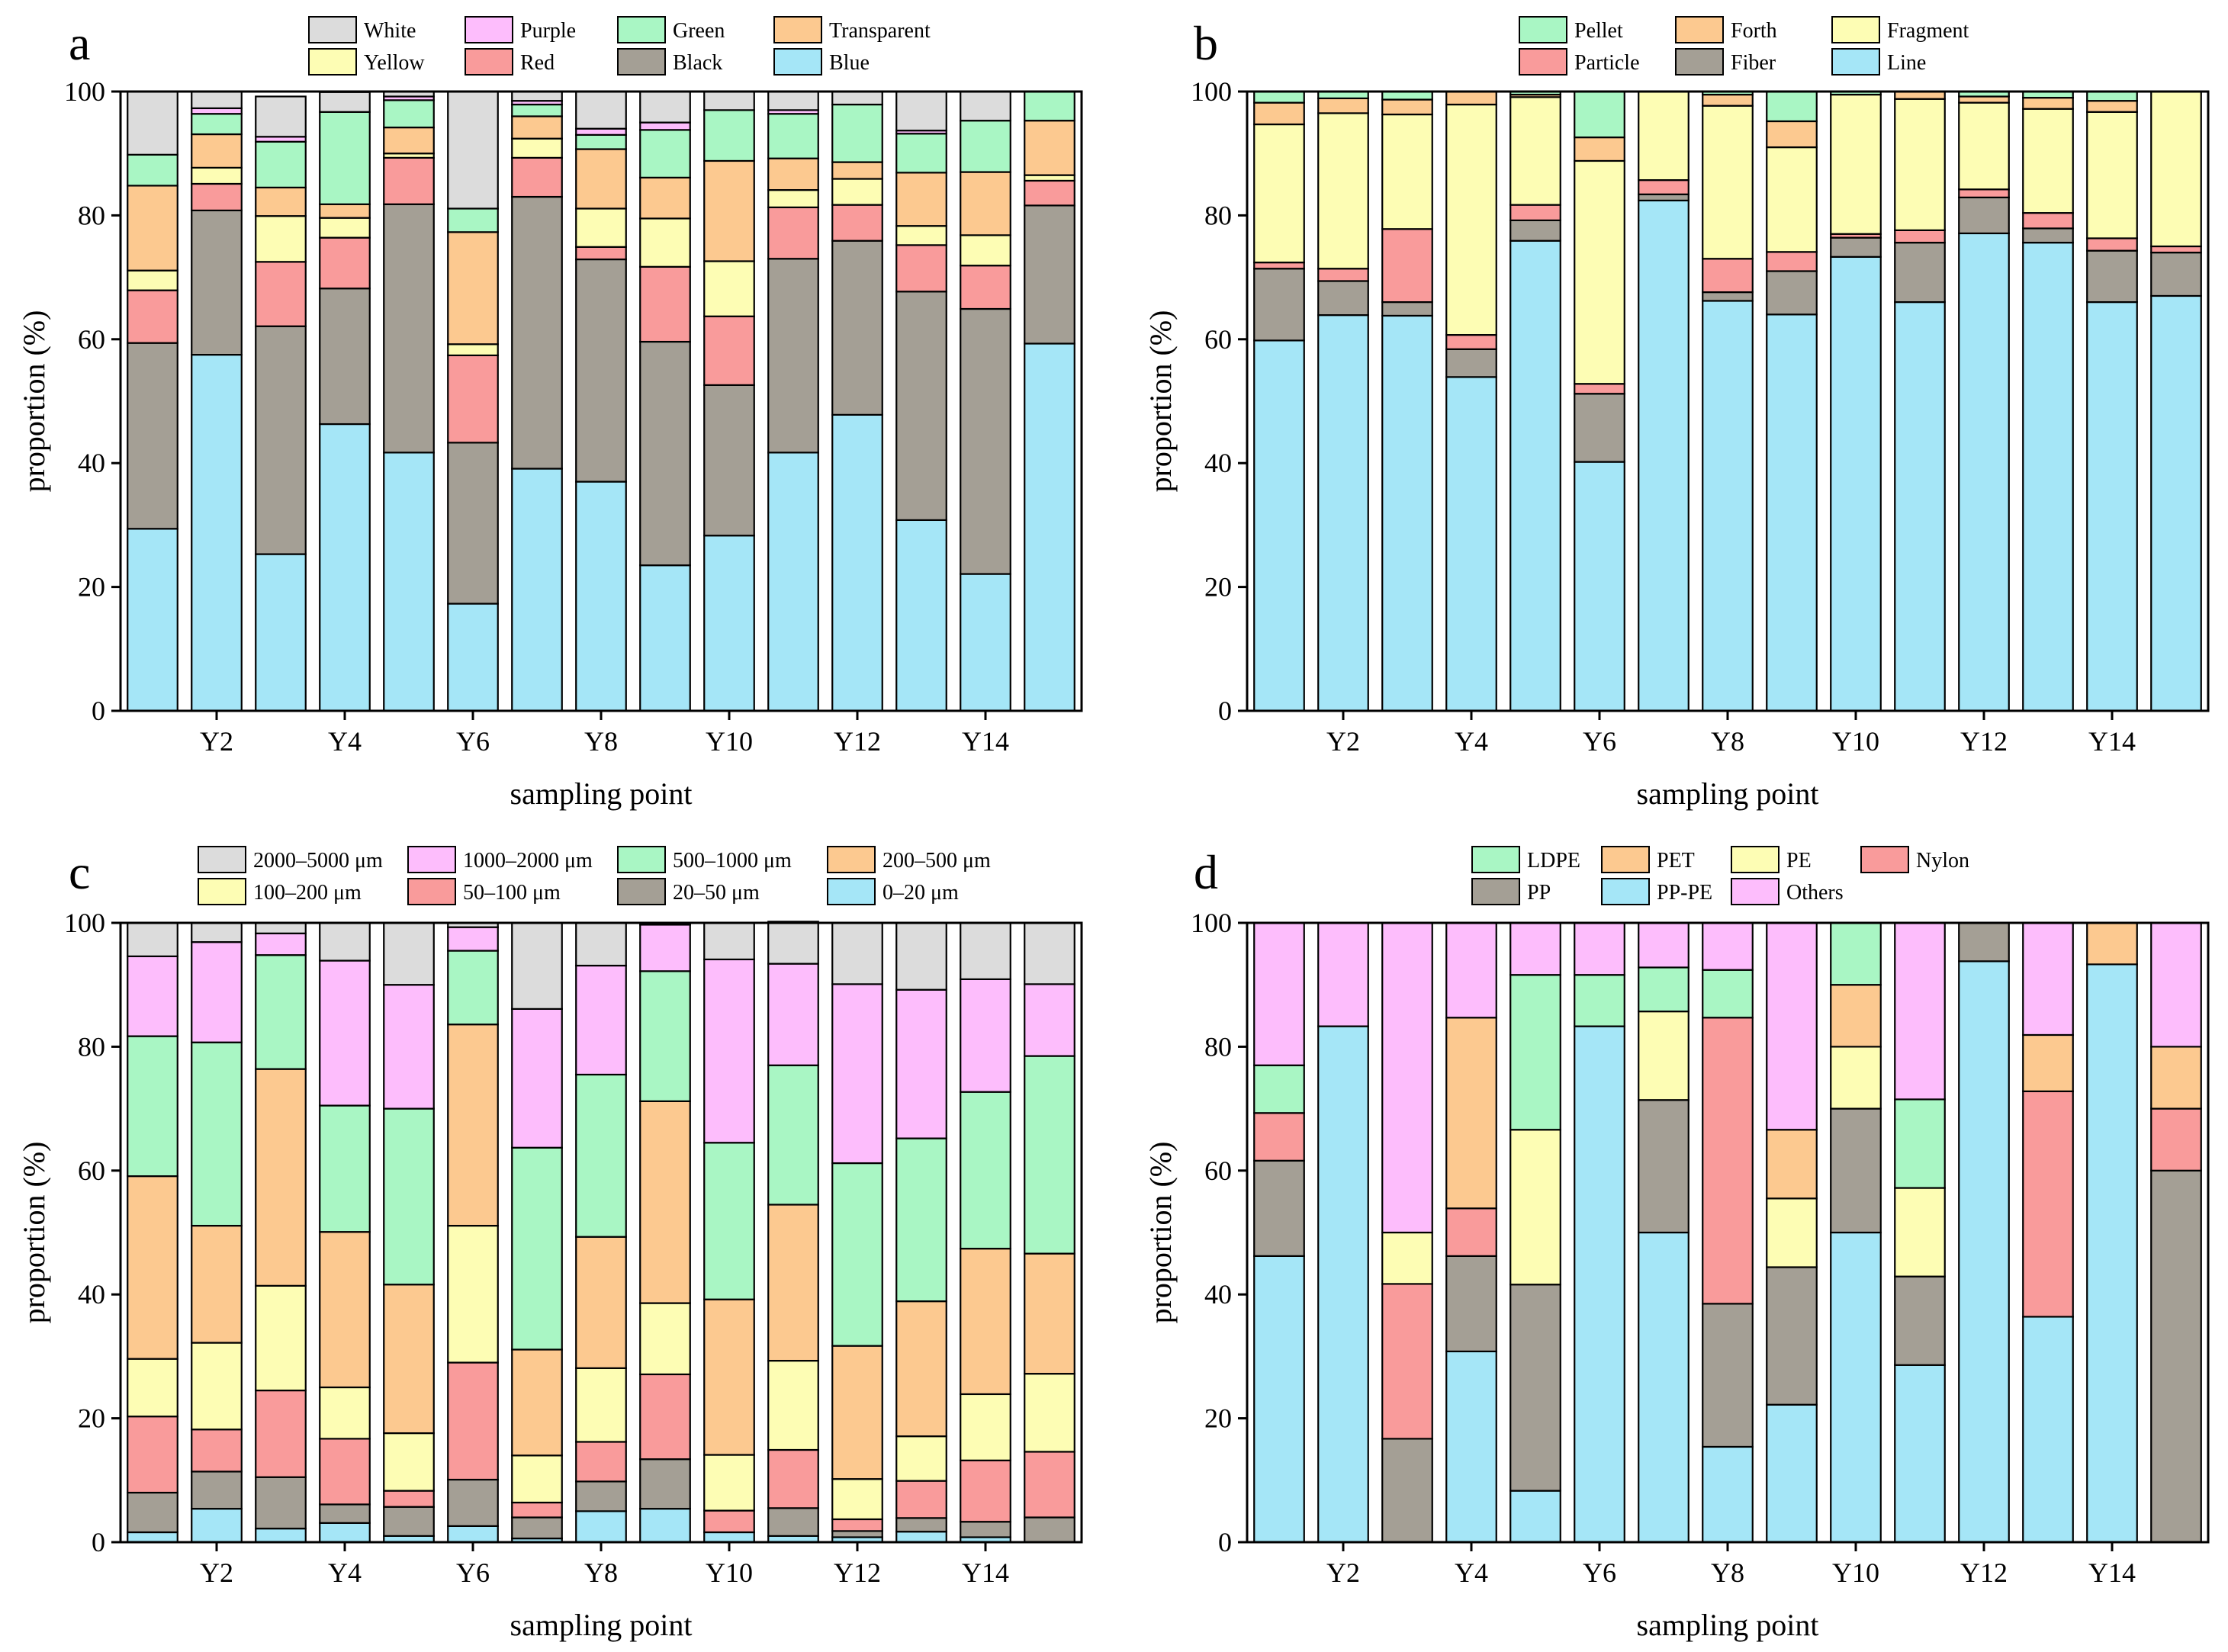 The image size is (2228, 1652). Describe the element at coordinates (394, 63) in the screenshot. I see `legend-label: Yellow` at that location.